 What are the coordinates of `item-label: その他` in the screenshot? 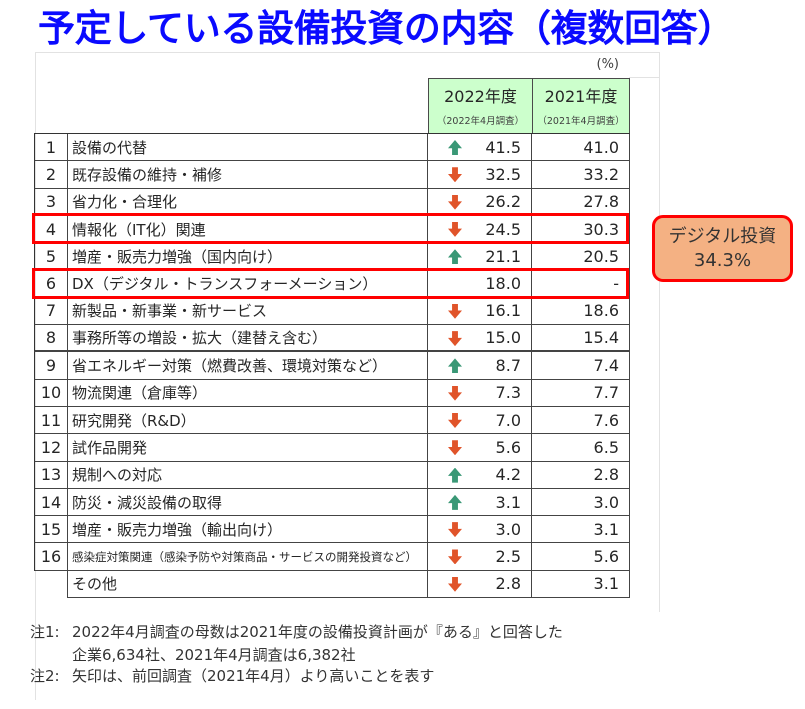 It's located at (248, 584).